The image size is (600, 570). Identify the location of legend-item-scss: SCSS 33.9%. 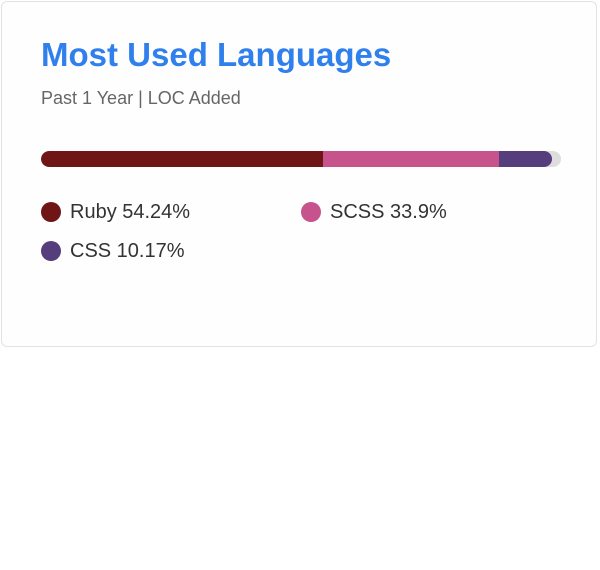
(374, 212).